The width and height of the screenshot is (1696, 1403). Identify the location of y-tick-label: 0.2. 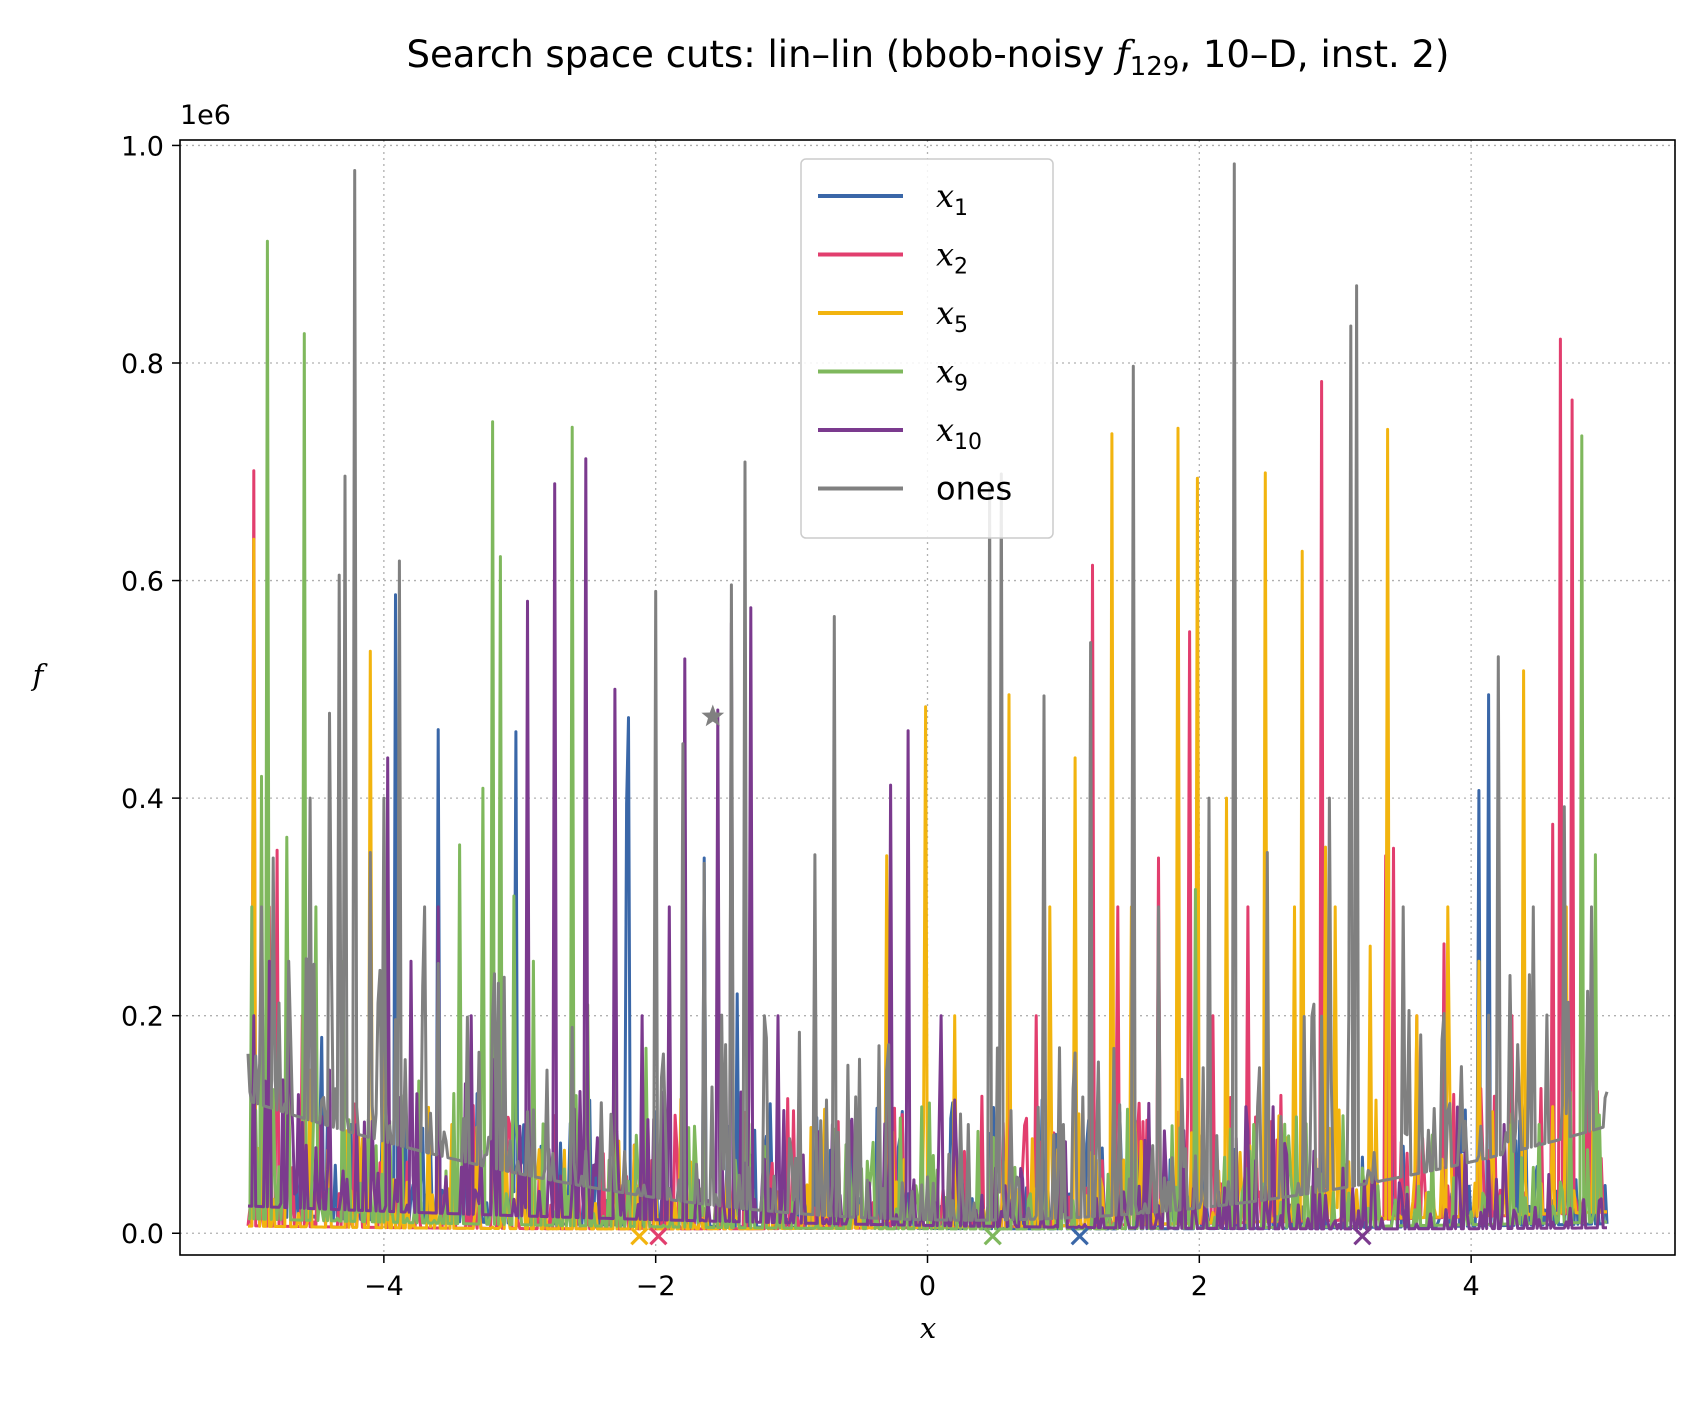
(142, 1017).